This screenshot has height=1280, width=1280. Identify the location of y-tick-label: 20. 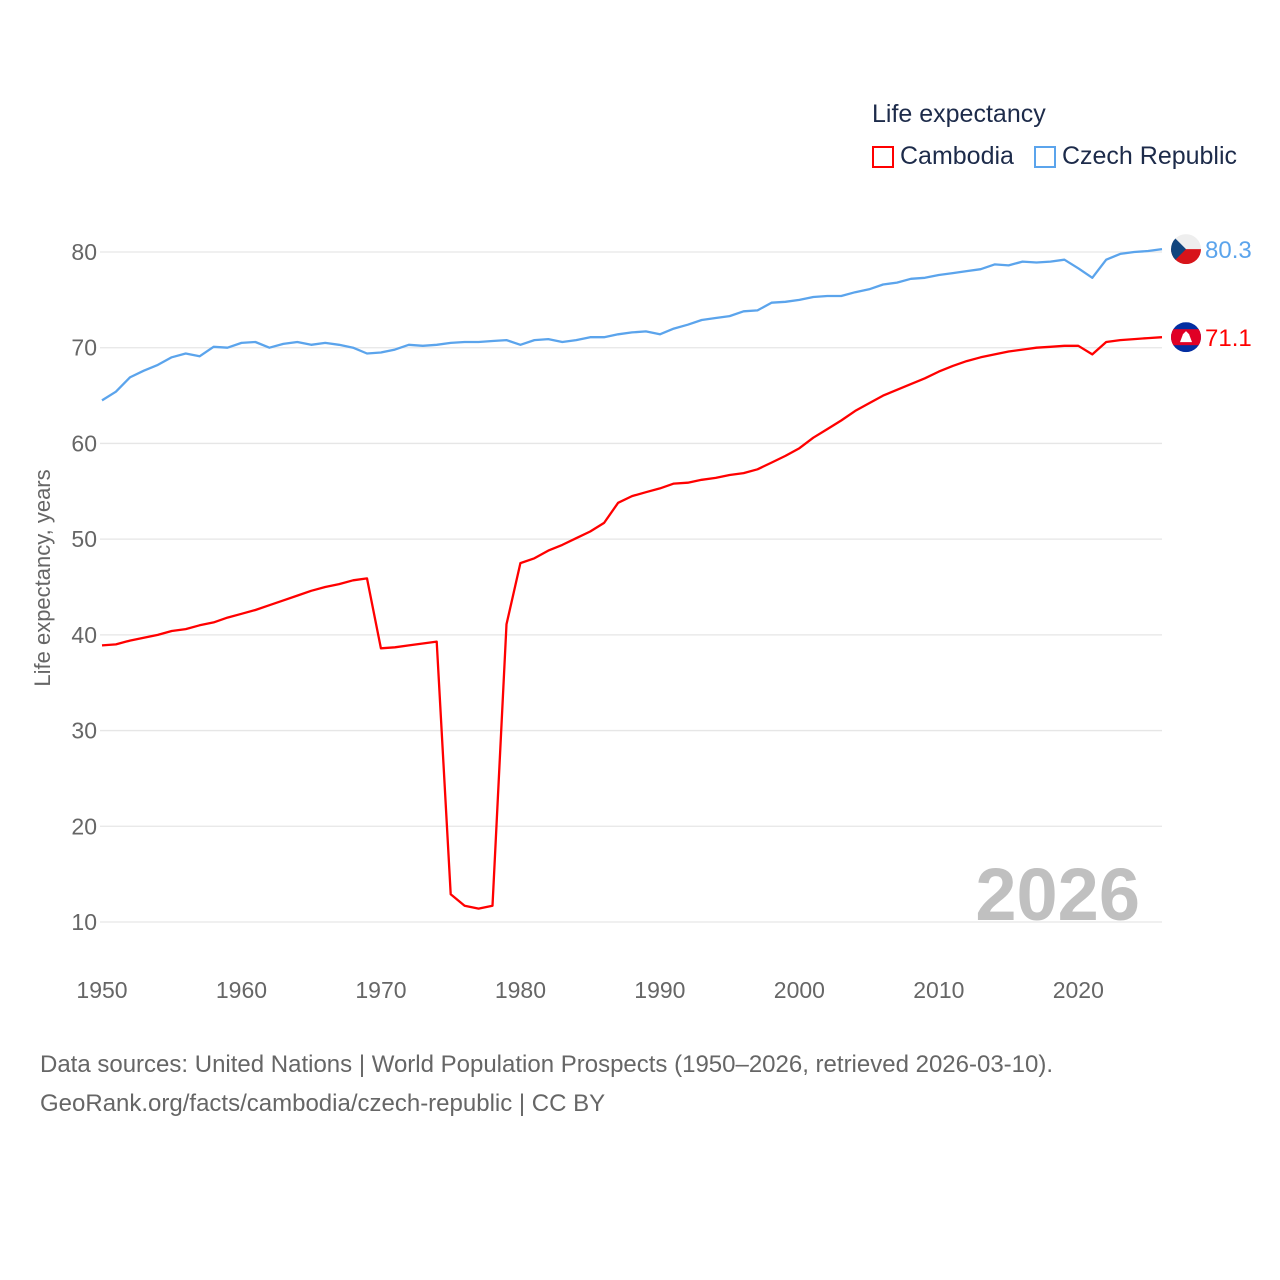
(84, 826).